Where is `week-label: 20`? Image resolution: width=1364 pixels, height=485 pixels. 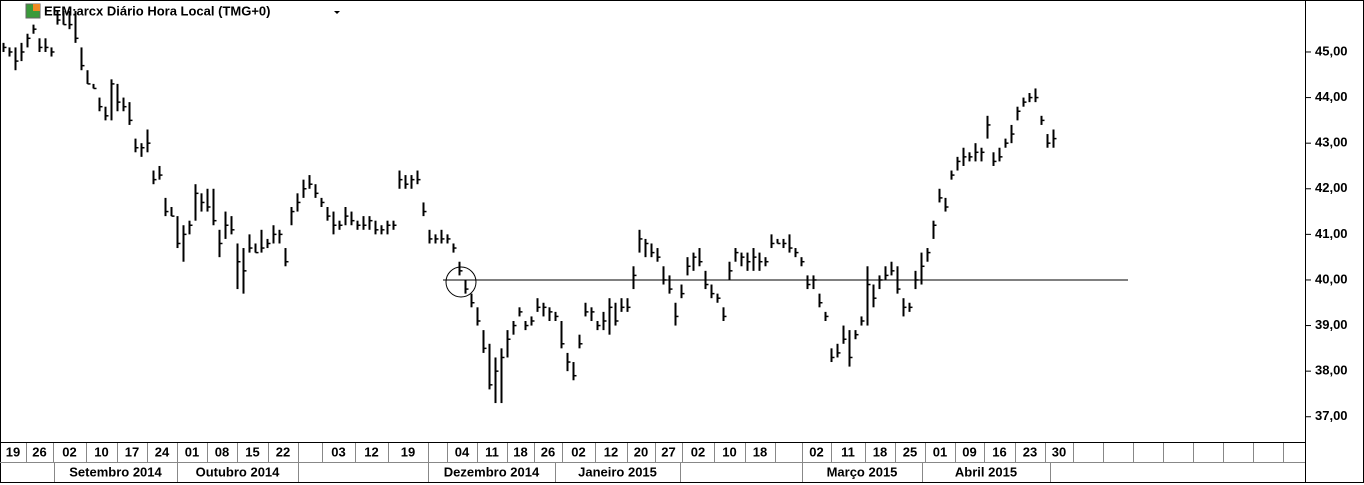
week-label: 20 is located at coordinates (641, 451).